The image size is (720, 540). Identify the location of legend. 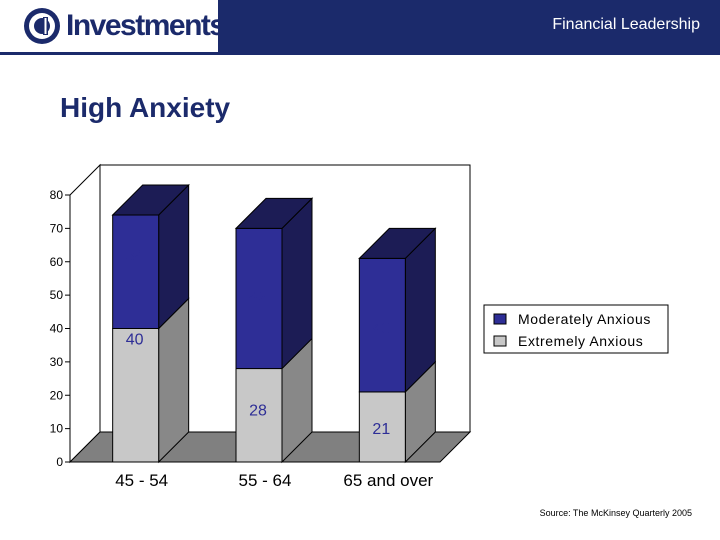
(576, 329).